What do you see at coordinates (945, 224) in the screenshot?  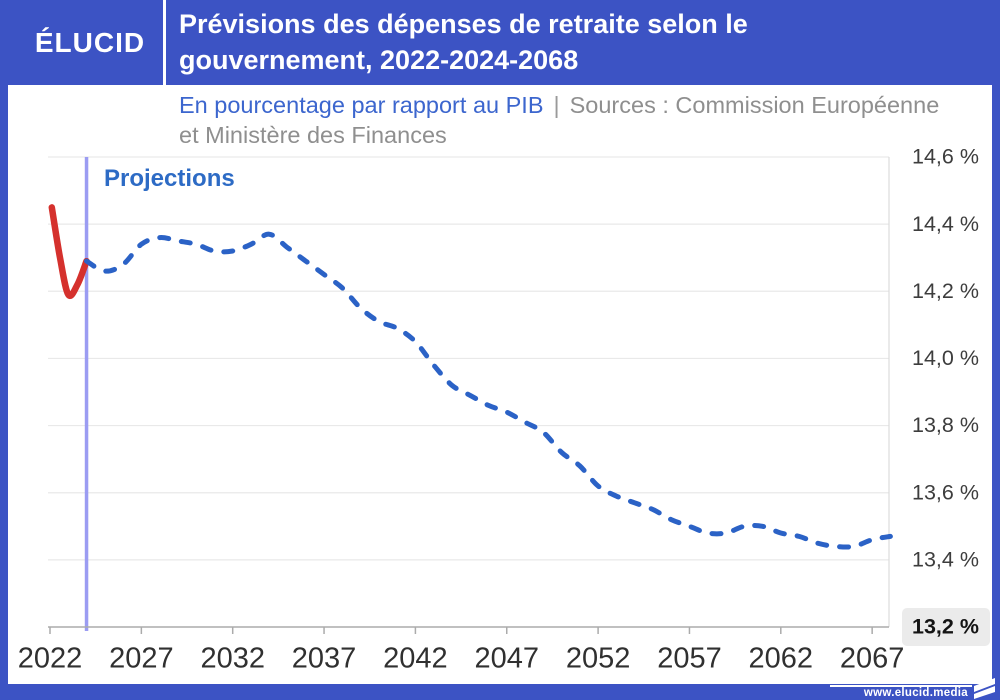 I see `y-tick-label-14,4 %: 14,4 %` at bounding box center [945, 224].